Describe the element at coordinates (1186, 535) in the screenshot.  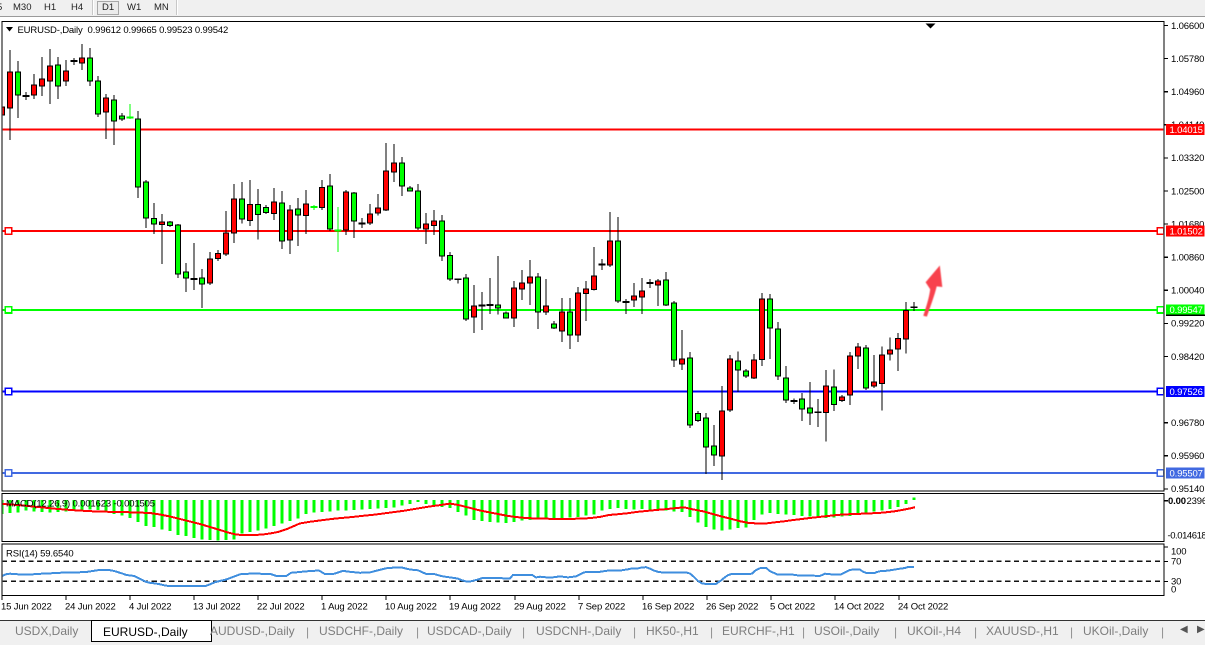
I see `svg-text: -0.014618` at that location.